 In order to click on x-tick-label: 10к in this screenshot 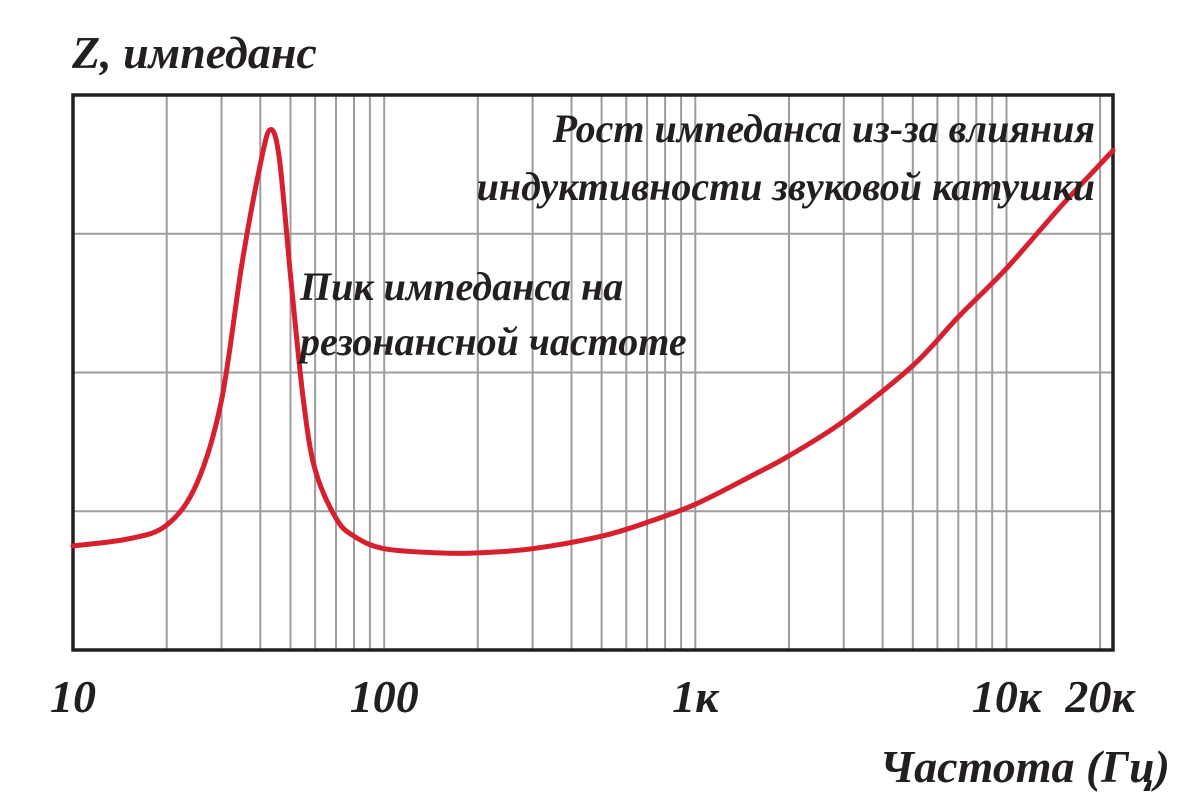, I will do `click(1007, 696)`.